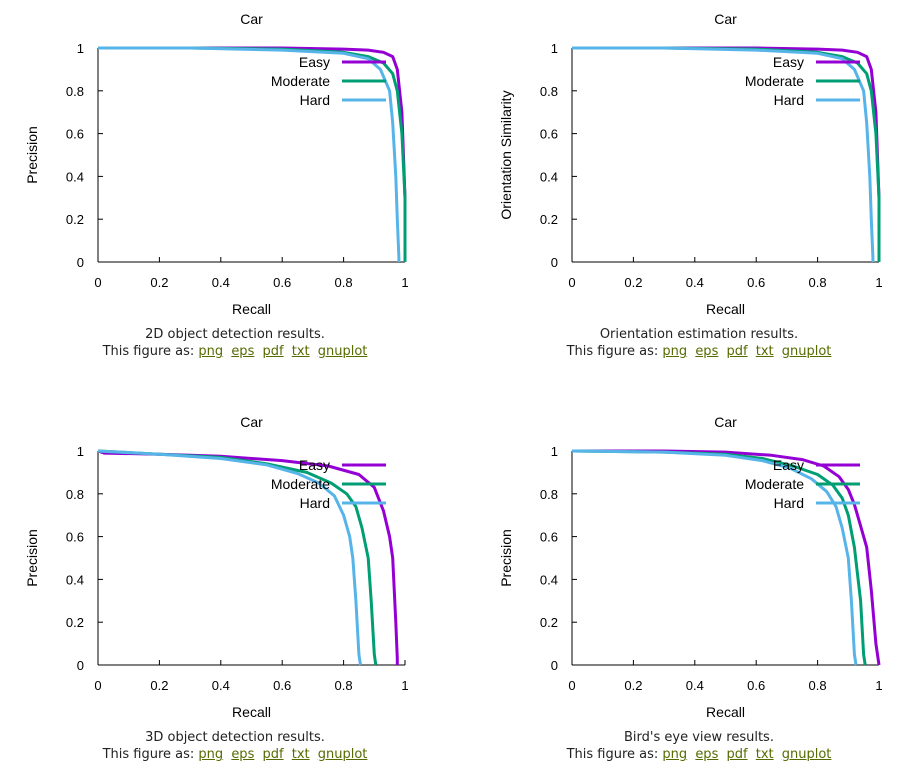 This screenshot has width=923, height=772. I want to click on series-line-moderate, so click(237, 557).